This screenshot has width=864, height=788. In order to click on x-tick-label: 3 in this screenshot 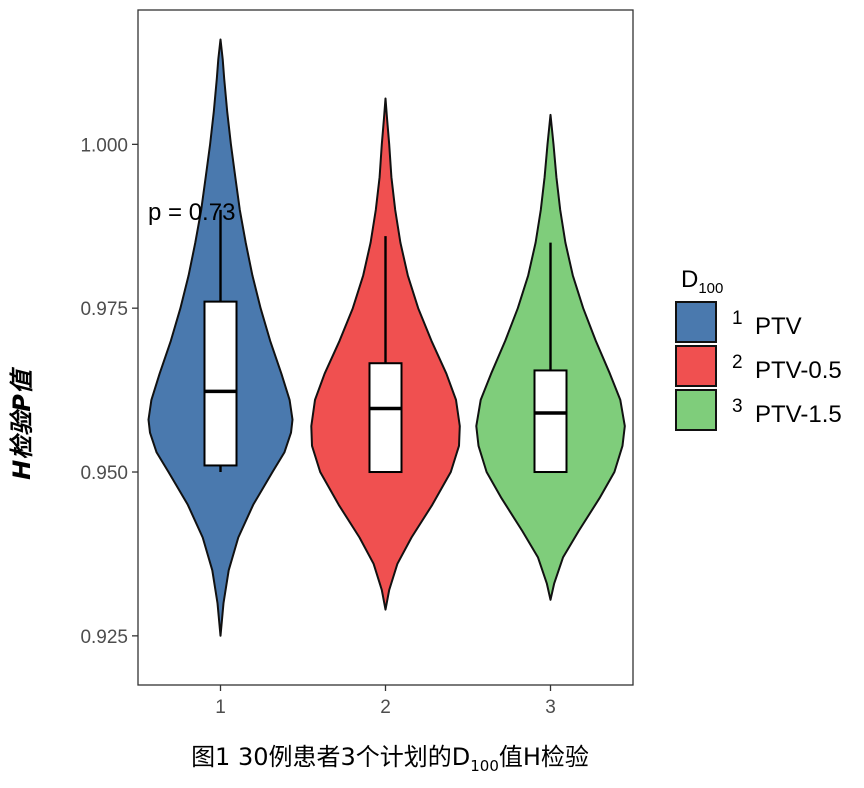, I will do `click(550, 707)`.